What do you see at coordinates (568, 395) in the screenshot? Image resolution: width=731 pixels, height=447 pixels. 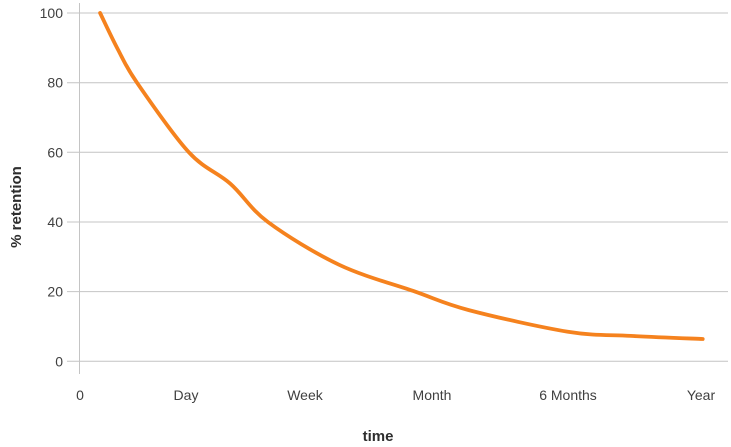 I see `x-tick-label: 6 Months` at bounding box center [568, 395].